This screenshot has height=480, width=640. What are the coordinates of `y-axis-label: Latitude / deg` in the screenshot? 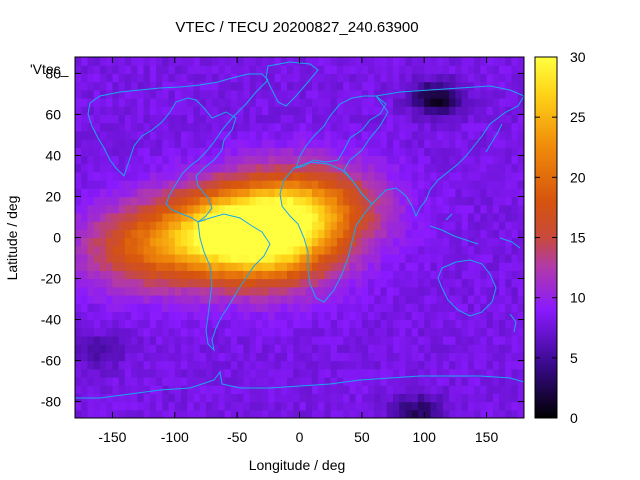 It's located at (12, 238).